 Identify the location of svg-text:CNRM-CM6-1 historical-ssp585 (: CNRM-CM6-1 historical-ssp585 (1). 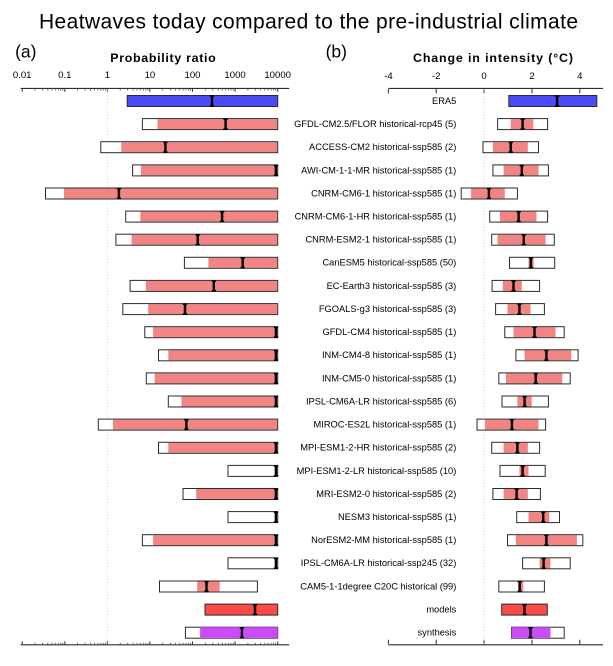
(383, 193).